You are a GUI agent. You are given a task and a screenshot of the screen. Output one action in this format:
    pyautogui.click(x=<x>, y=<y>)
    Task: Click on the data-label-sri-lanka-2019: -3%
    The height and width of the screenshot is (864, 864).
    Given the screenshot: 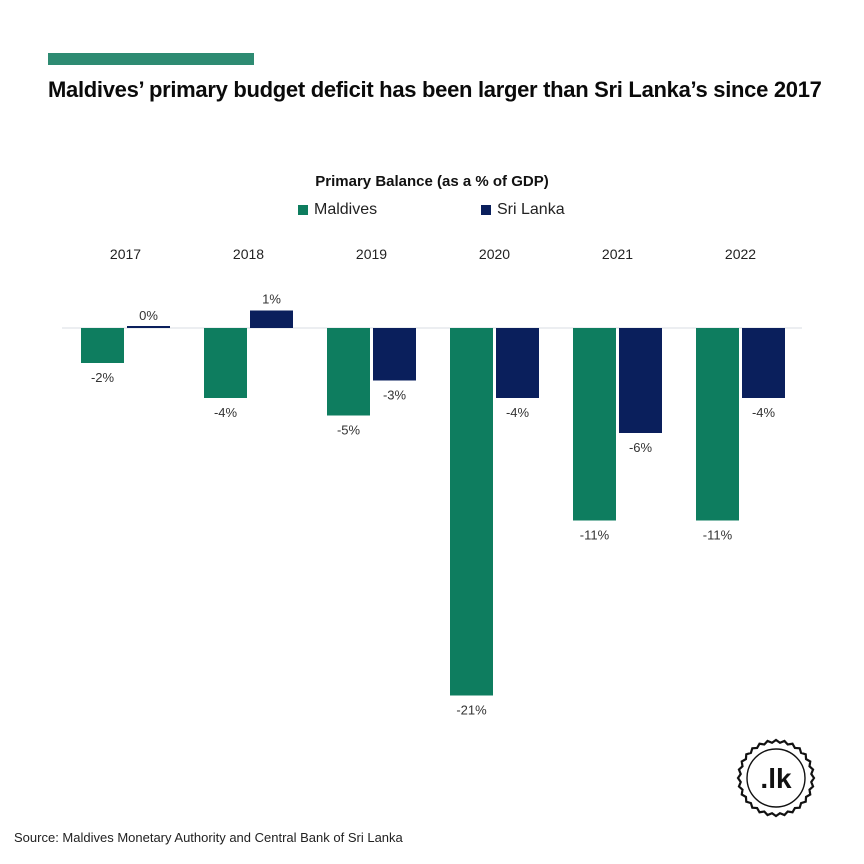 What is the action you would take?
    pyautogui.click(x=395, y=395)
    